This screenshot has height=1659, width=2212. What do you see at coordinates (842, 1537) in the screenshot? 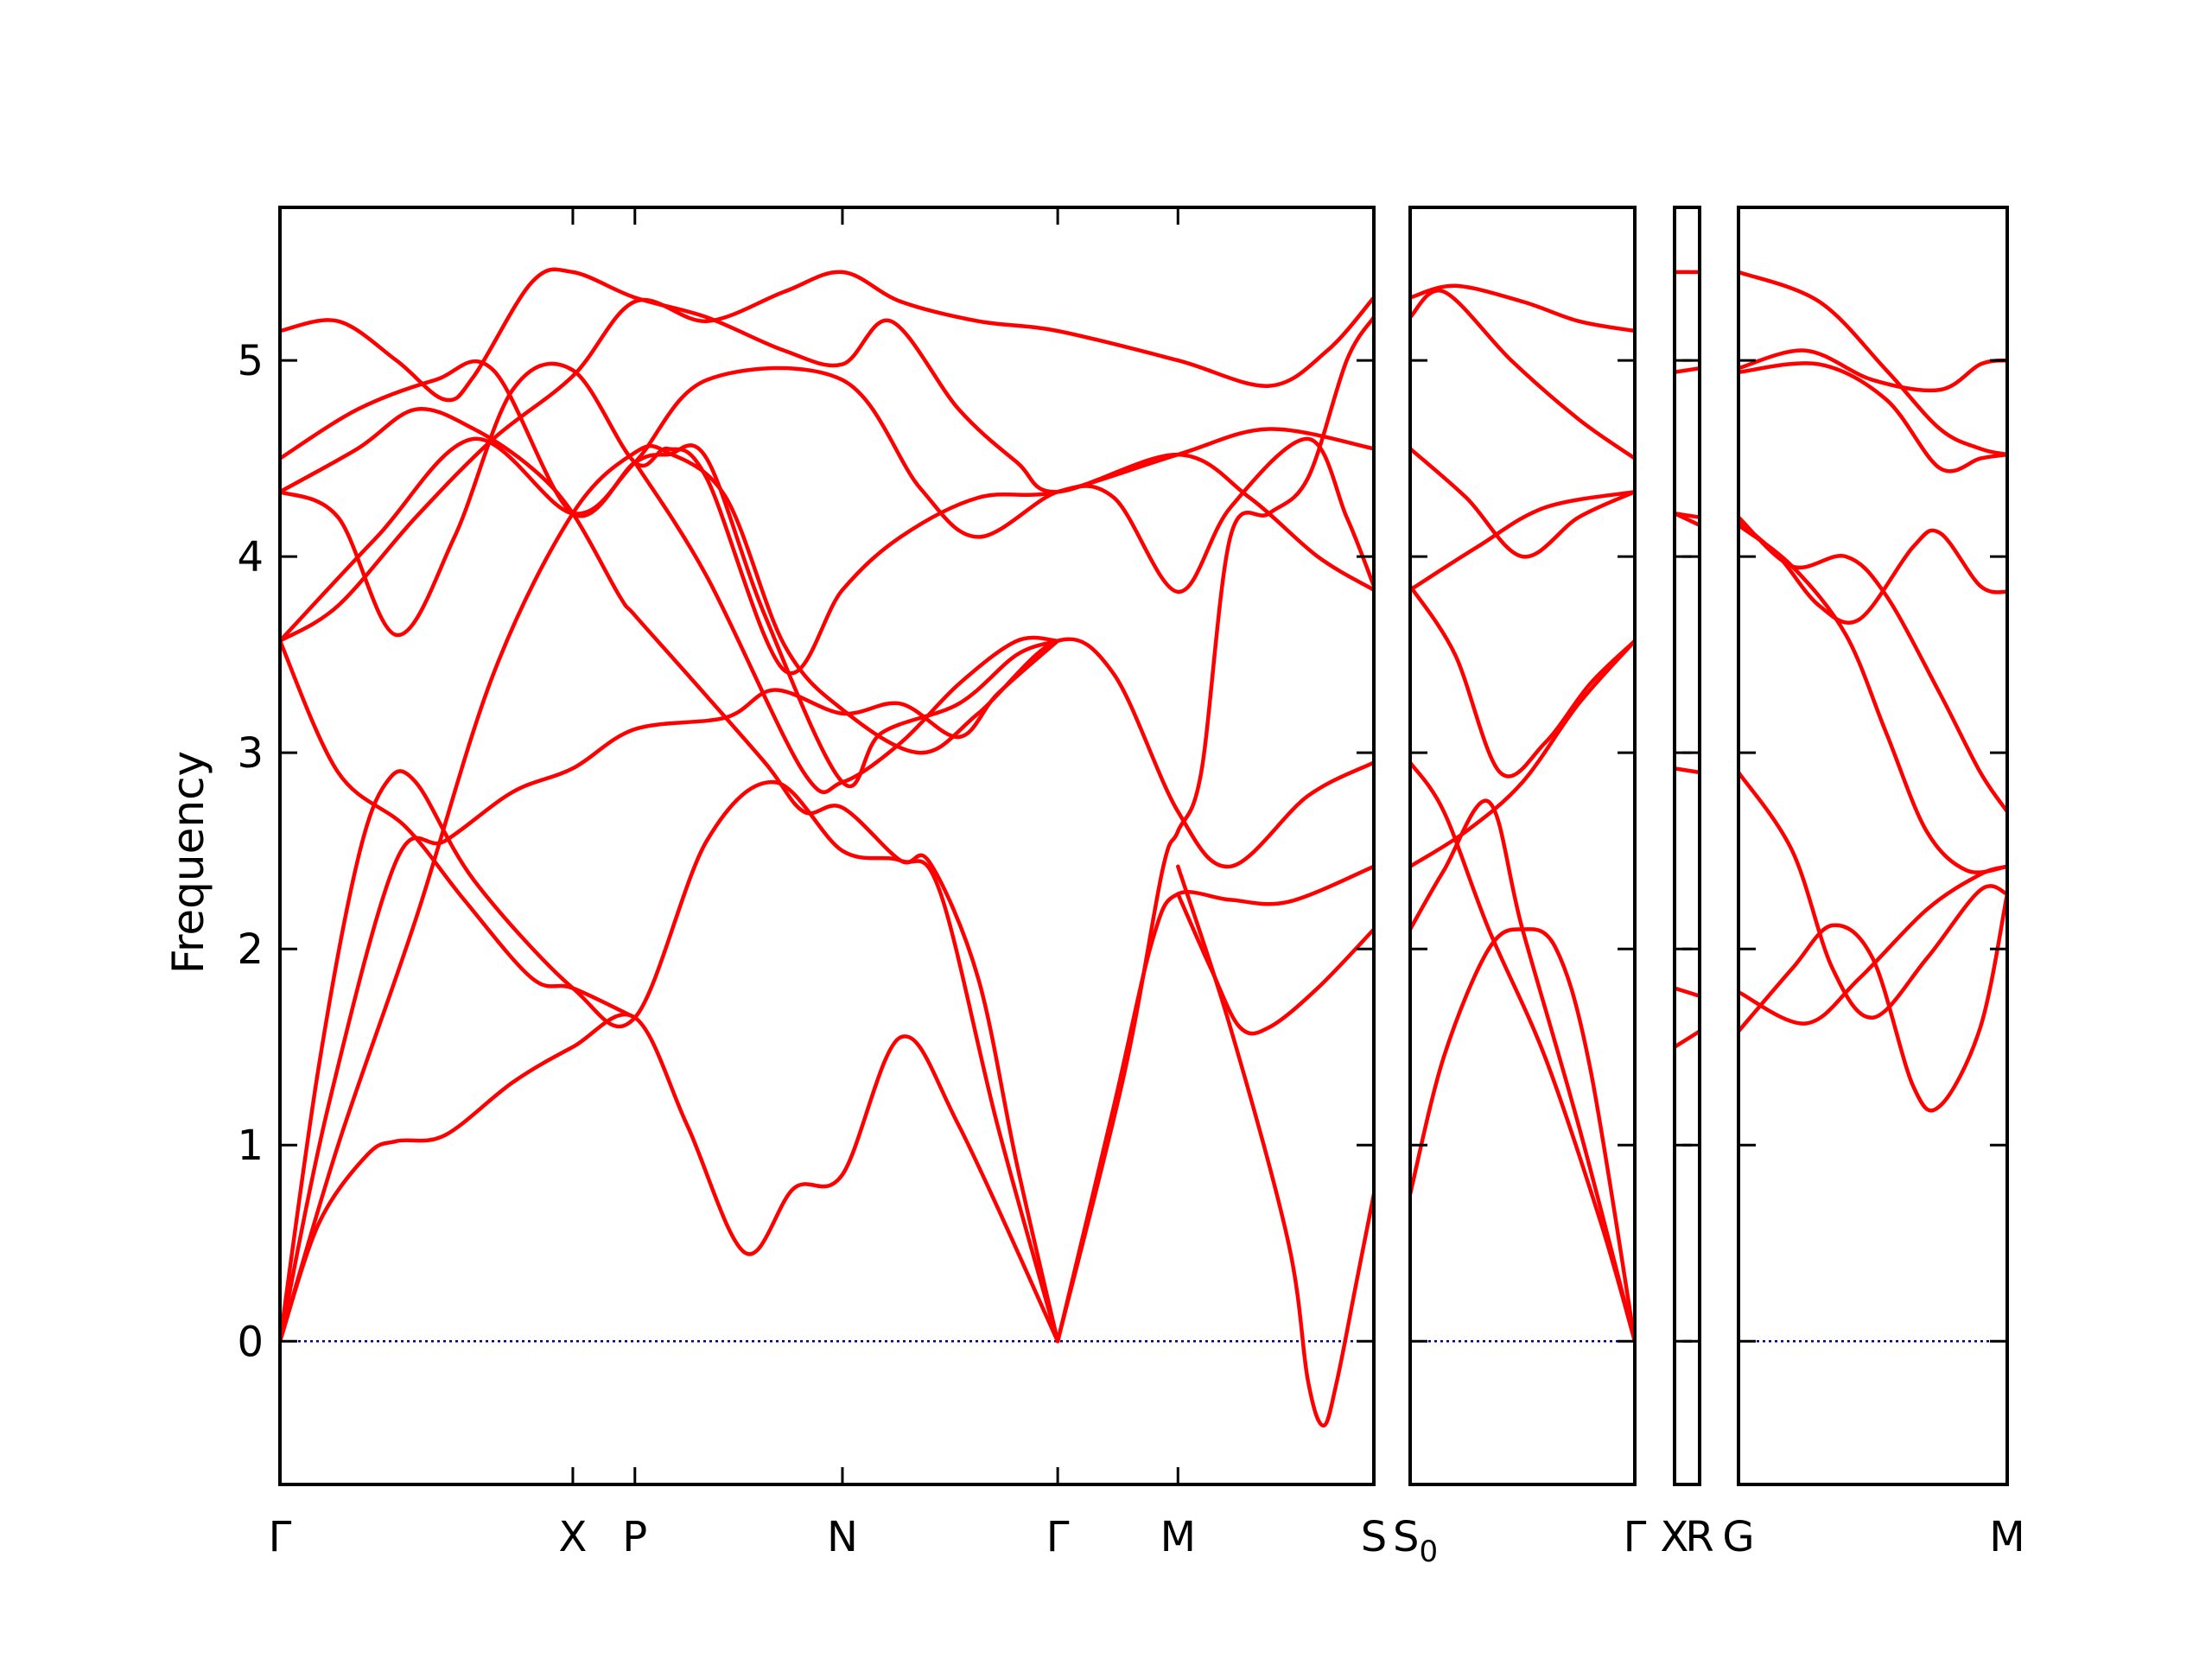
I see `x-tick-label-0-3: N` at bounding box center [842, 1537].